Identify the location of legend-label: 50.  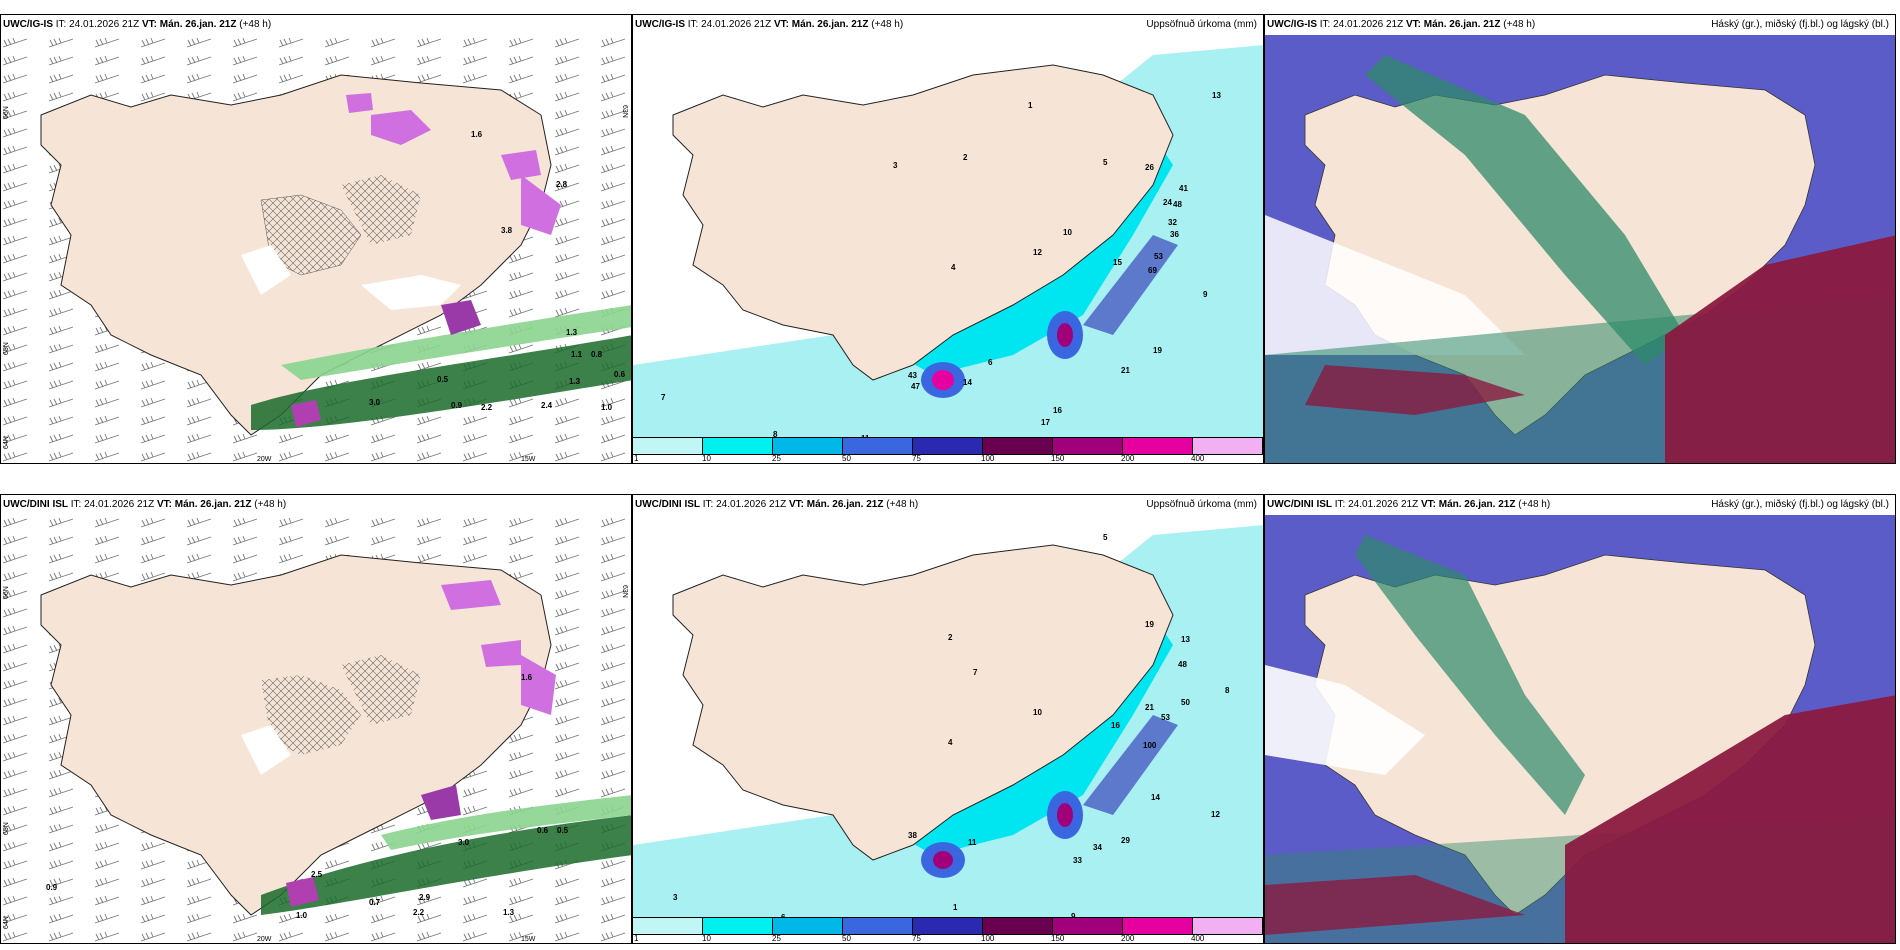
(846, 938).